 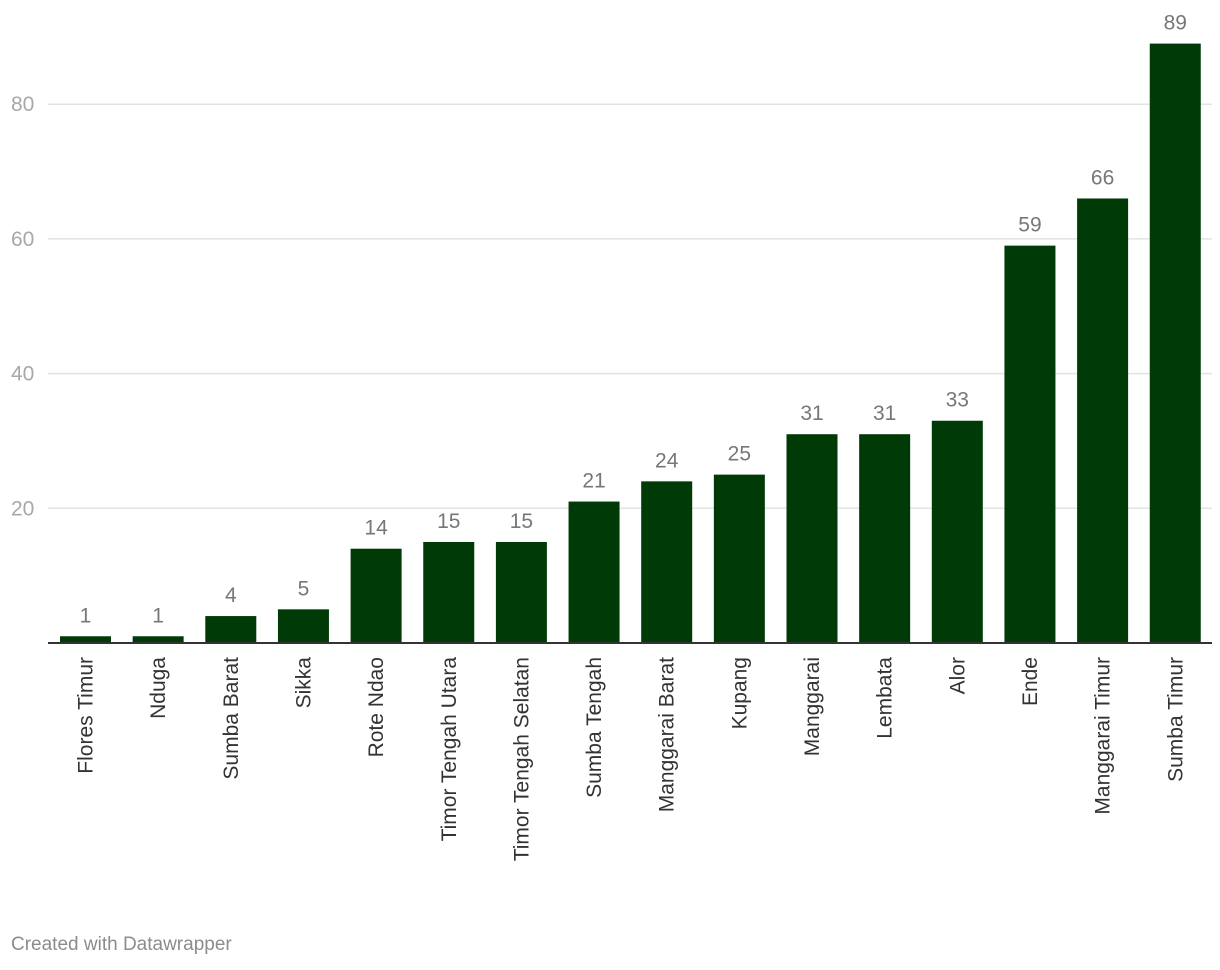 I want to click on category-label: Alor, so click(x=957, y=675).